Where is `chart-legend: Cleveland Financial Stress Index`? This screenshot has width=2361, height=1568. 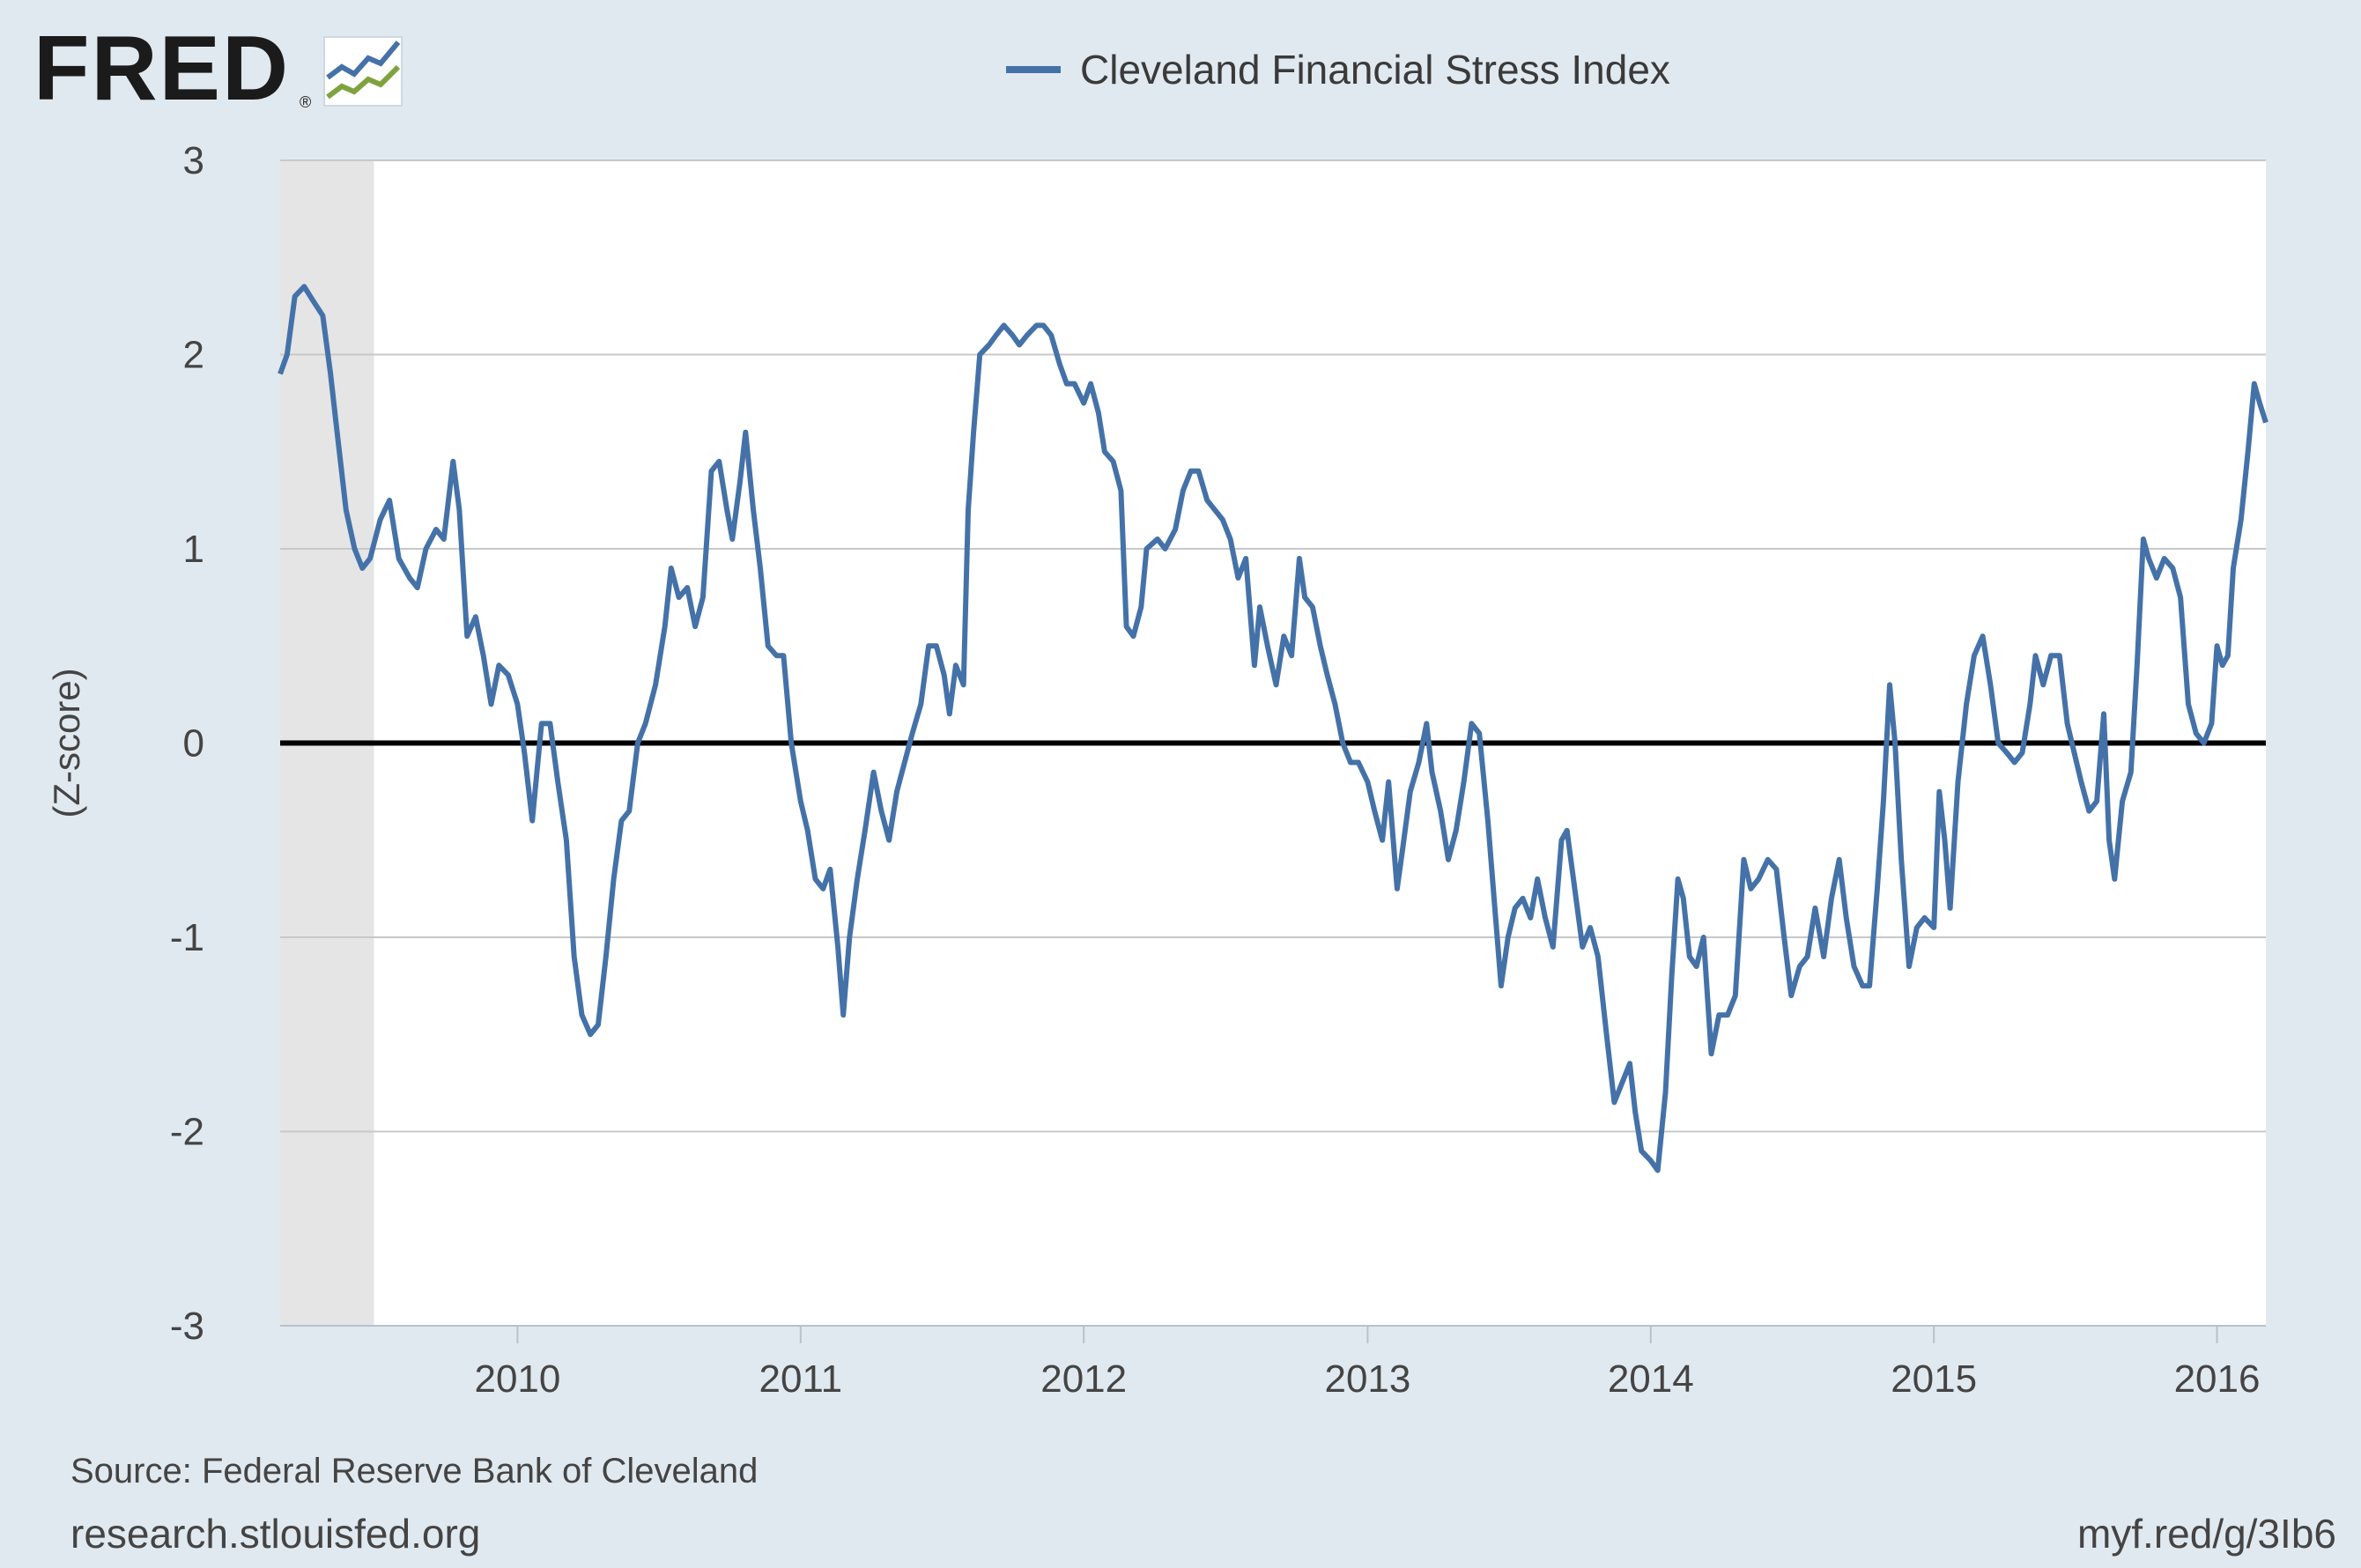
chart-legend: Cleveland Financial Stress Index is located at coordinates (1338, 69).